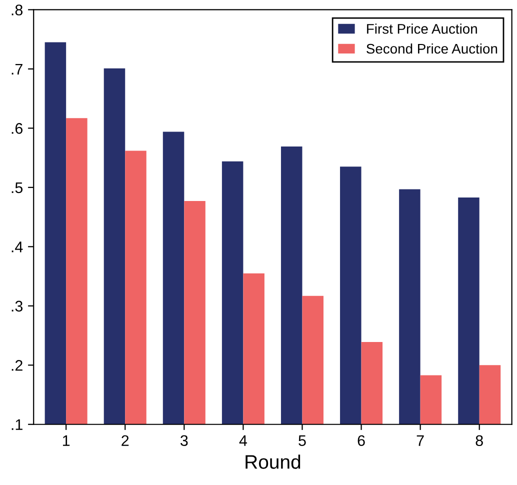  What do you see at coordinates (17, 424) in the screenshot?
I see `y-tick-label: .1` at bounding box center [17, 424].